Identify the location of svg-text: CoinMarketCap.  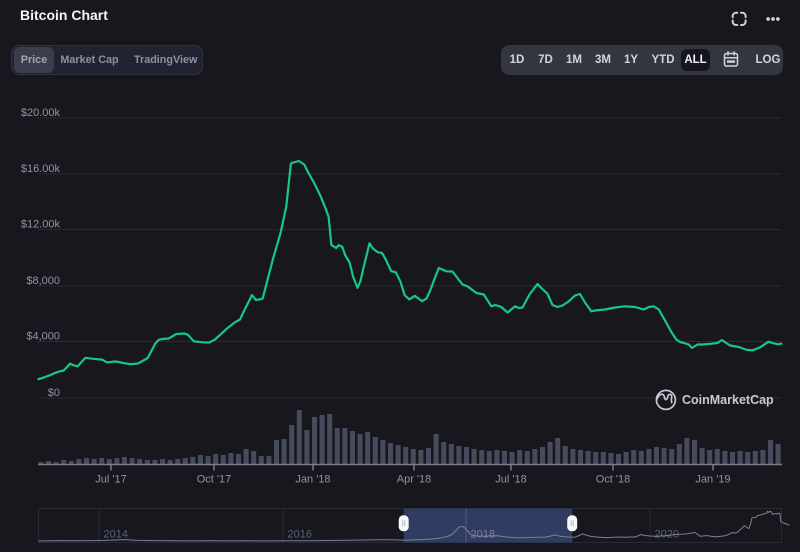
(728, 400).